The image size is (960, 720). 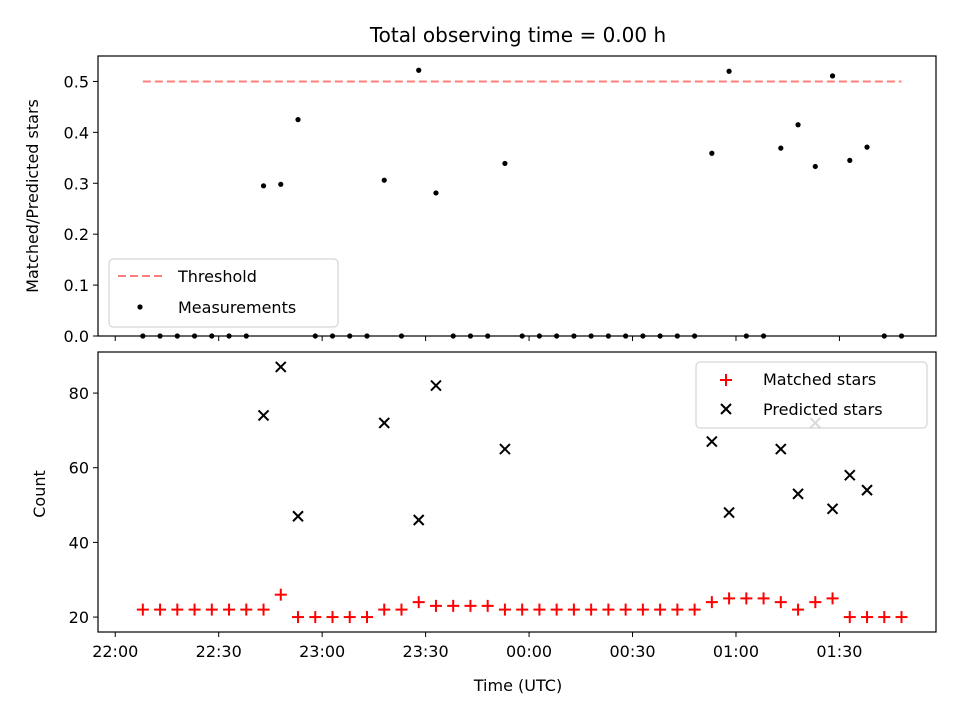 I want to click on top-y-tick-label: 0.2, so click(x=76, y=234).